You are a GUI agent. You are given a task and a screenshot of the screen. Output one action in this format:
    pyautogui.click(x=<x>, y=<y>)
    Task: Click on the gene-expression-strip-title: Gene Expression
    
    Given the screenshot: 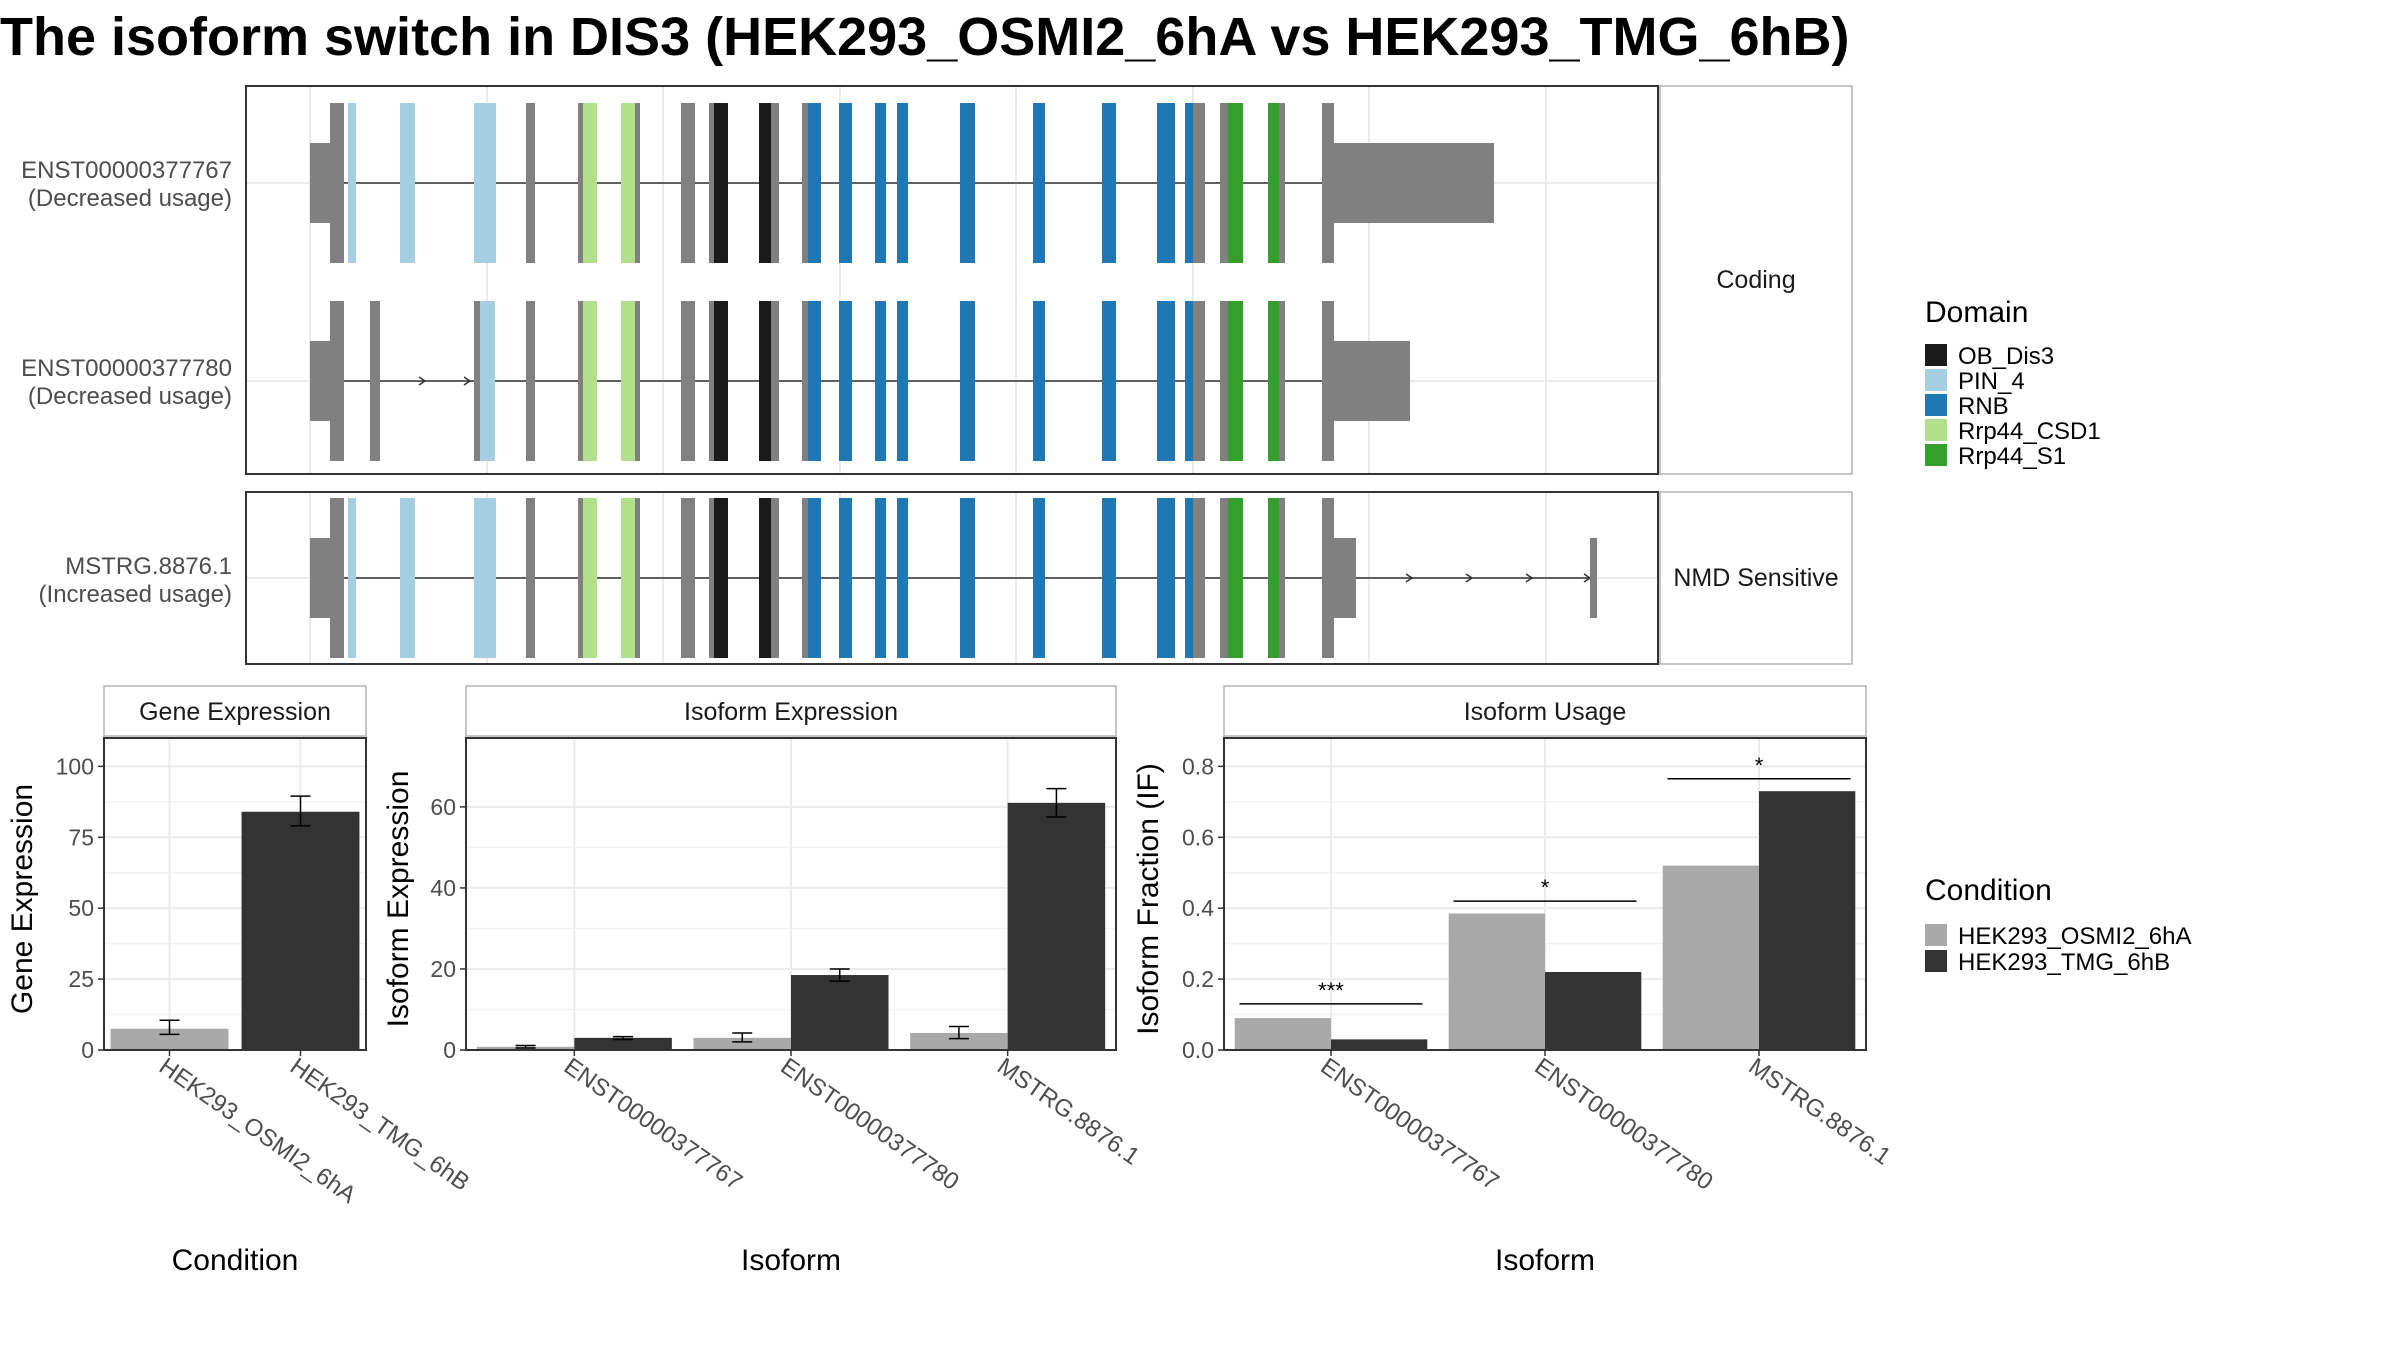 What is the action you would take?
    pyautogui.click(x=235, y=712)
    